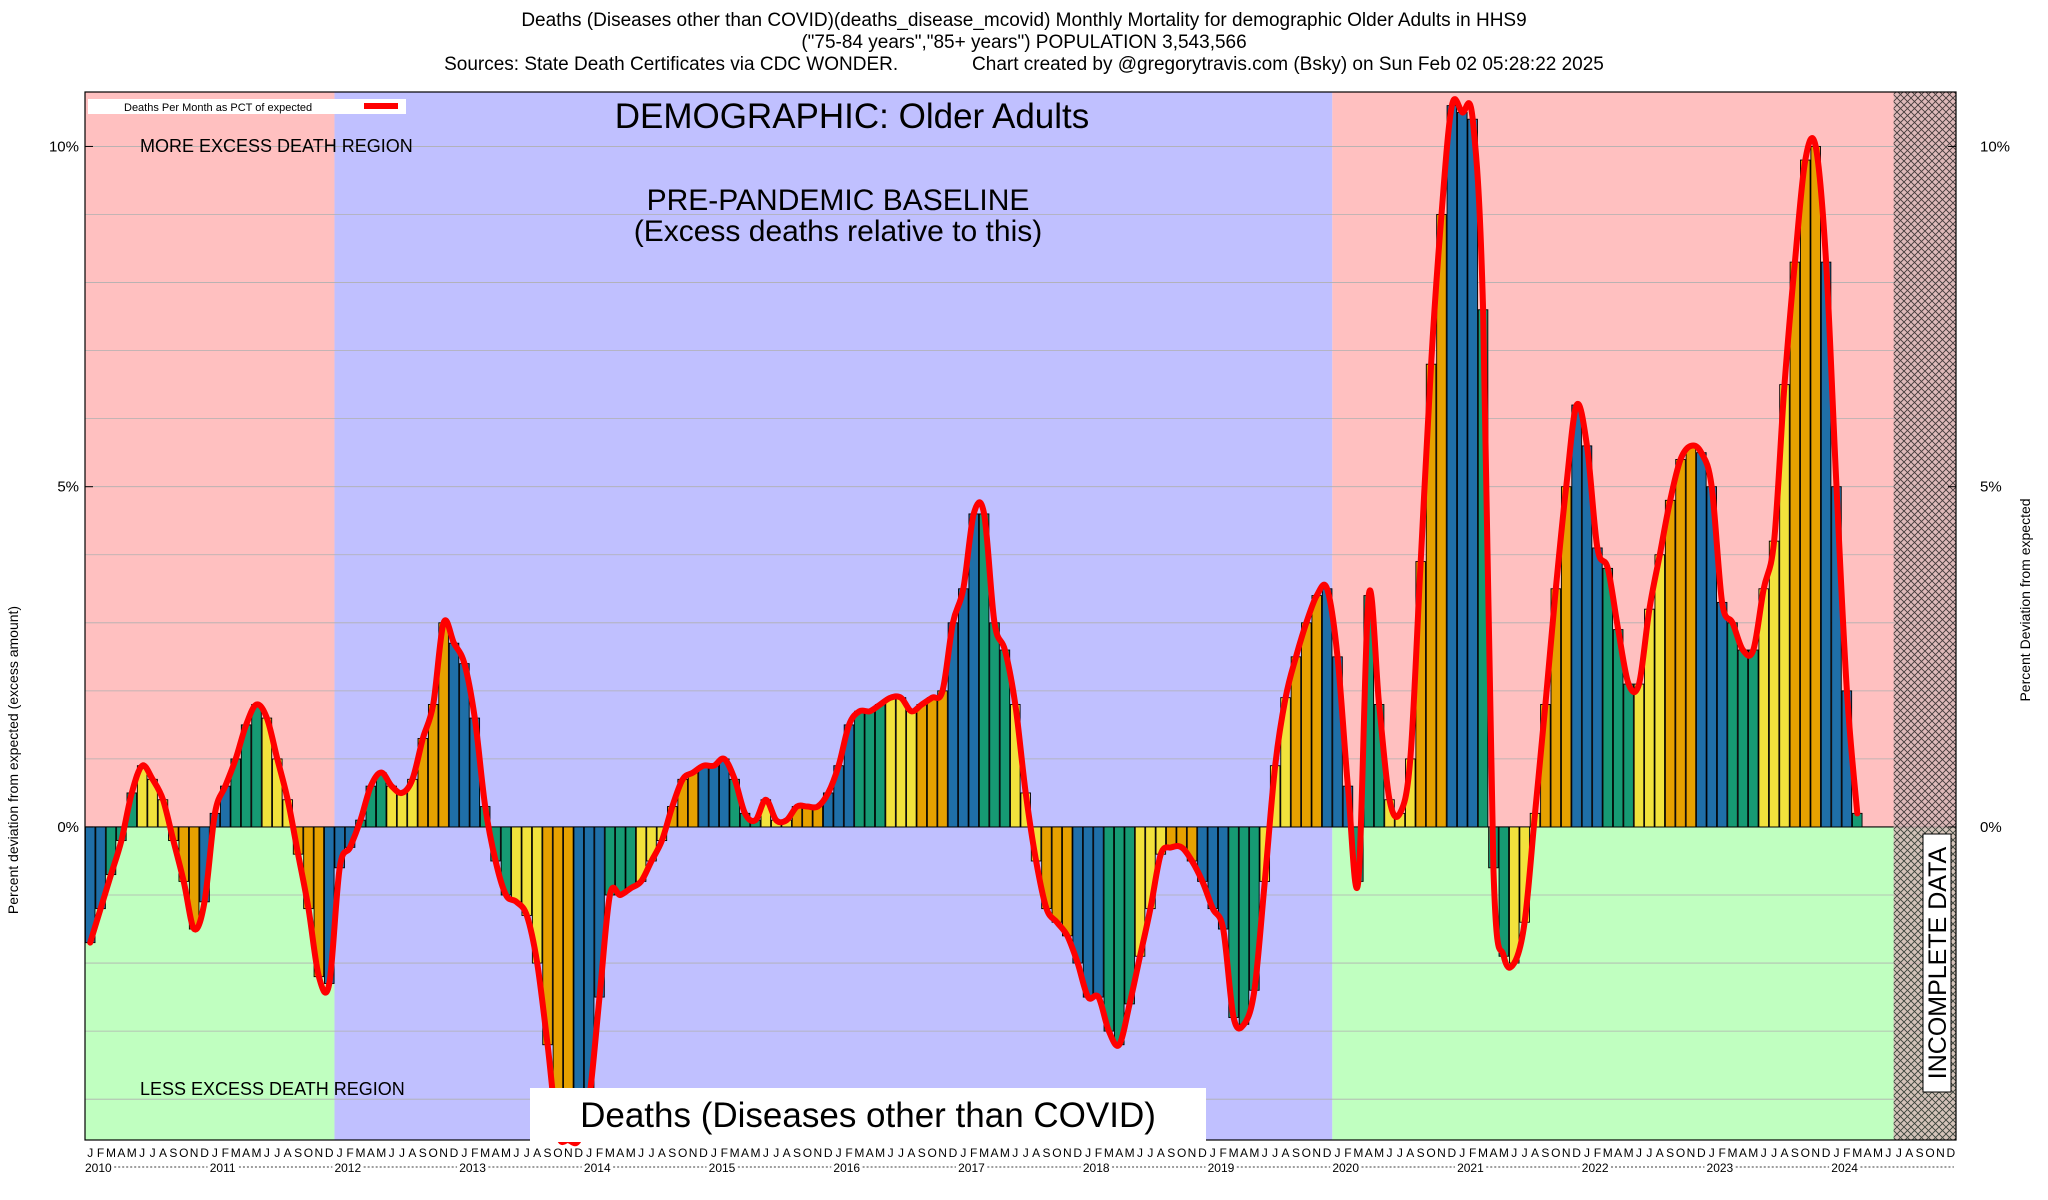 This screenshot has width=2048, height=1200. Describe the element at coordinates (98, 1168) in the screenshot. I see `x-year-label: 2010` at that location.